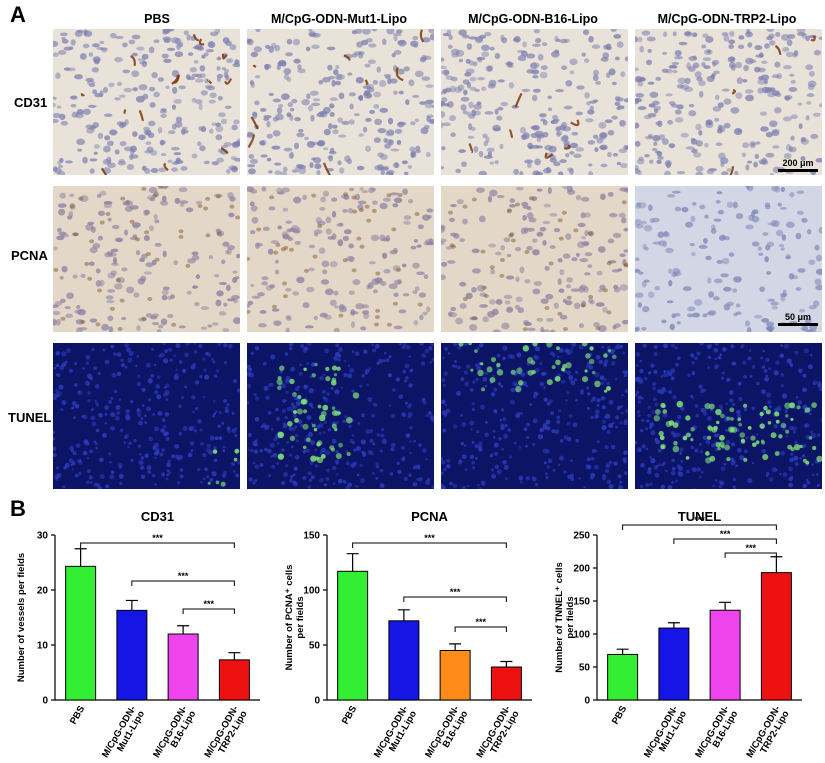  What do you see at coordinates (776, 564) in the screenshot?
I see `chart-tunel-errorbar-trp2` at bounding box center [776, 564].